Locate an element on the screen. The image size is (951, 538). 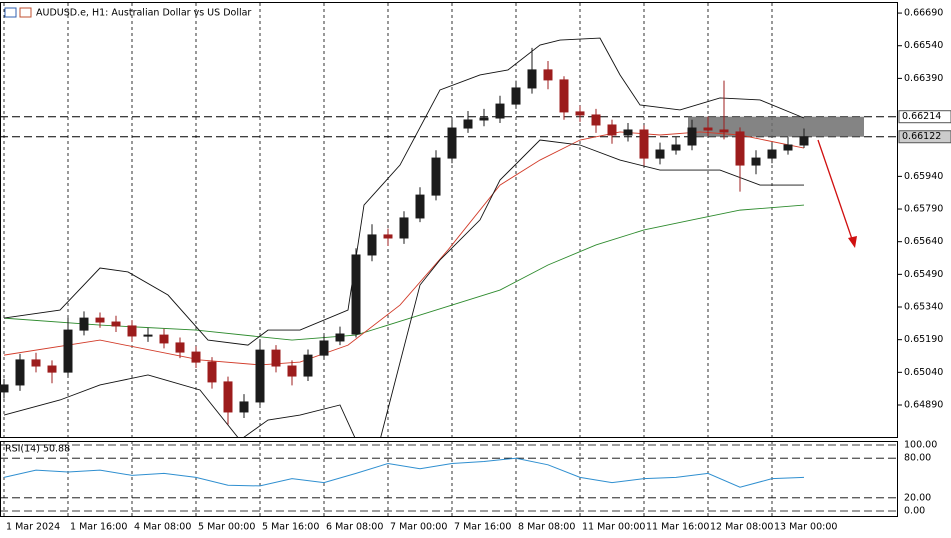
level-label: 0.66214 is located at coordinates (921, 116).